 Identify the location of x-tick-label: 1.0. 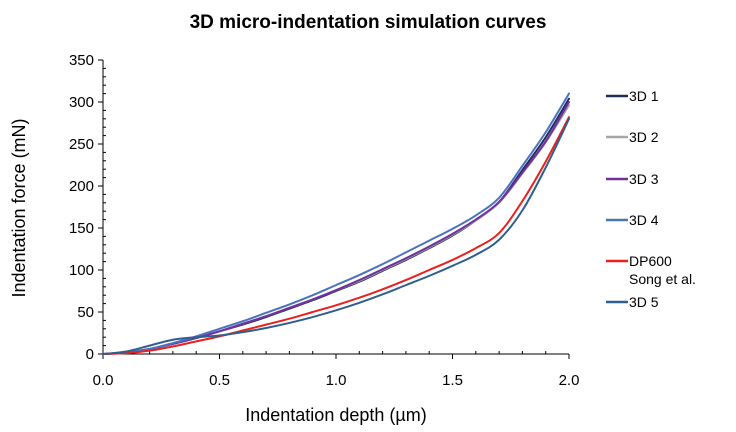
(336, 380).